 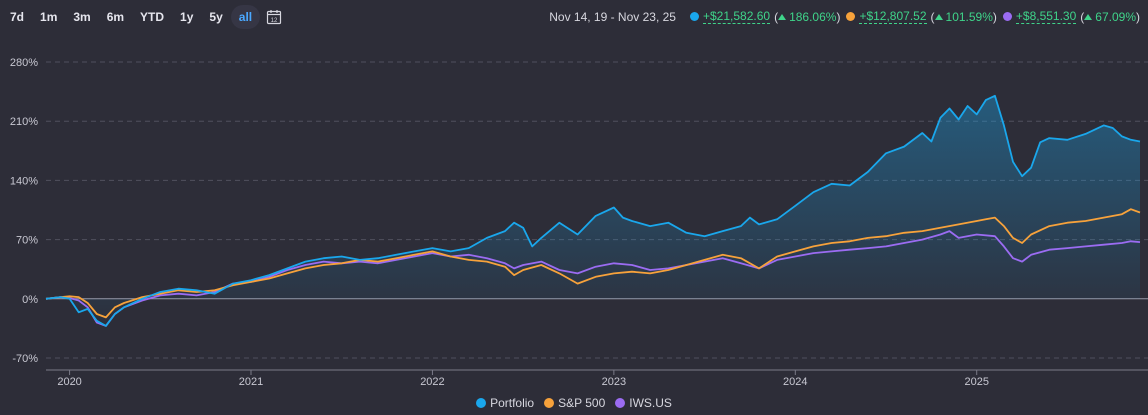 I want to click on range-7d-button: 7d, so click(x=17, y=17).